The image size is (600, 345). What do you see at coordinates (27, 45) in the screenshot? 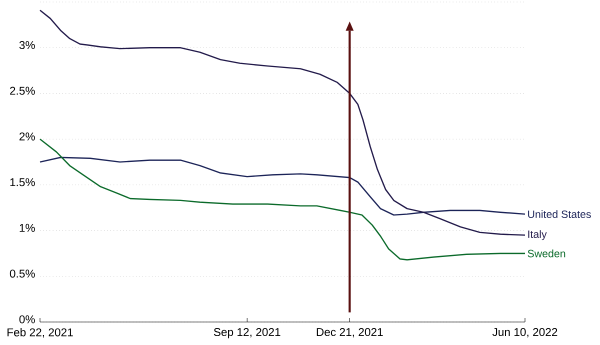
I see `y-tick-label: 3%` at bounding box center [27, 45].